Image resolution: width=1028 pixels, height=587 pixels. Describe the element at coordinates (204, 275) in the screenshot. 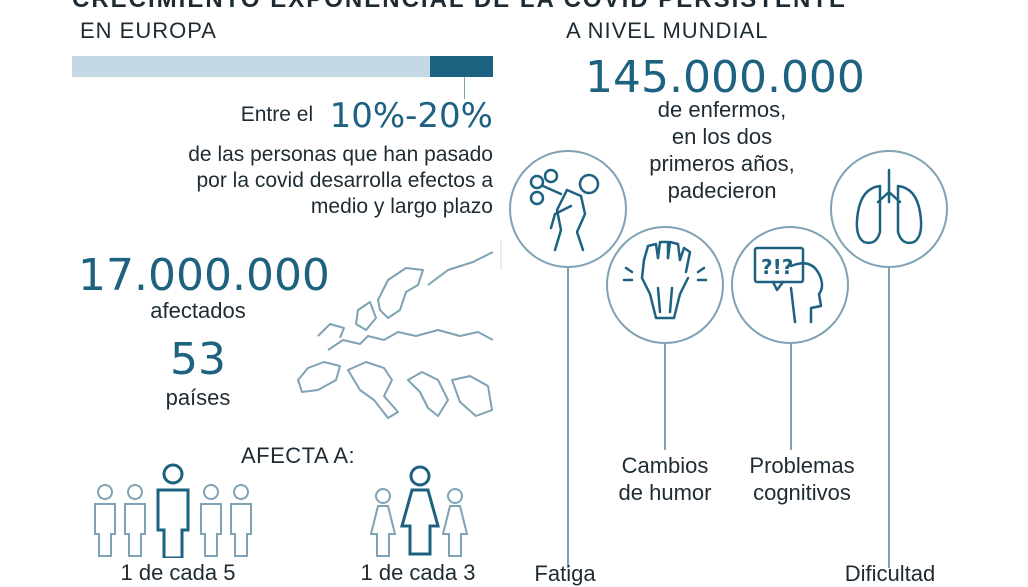

I see `affected-number: 17.000.000` at that location.